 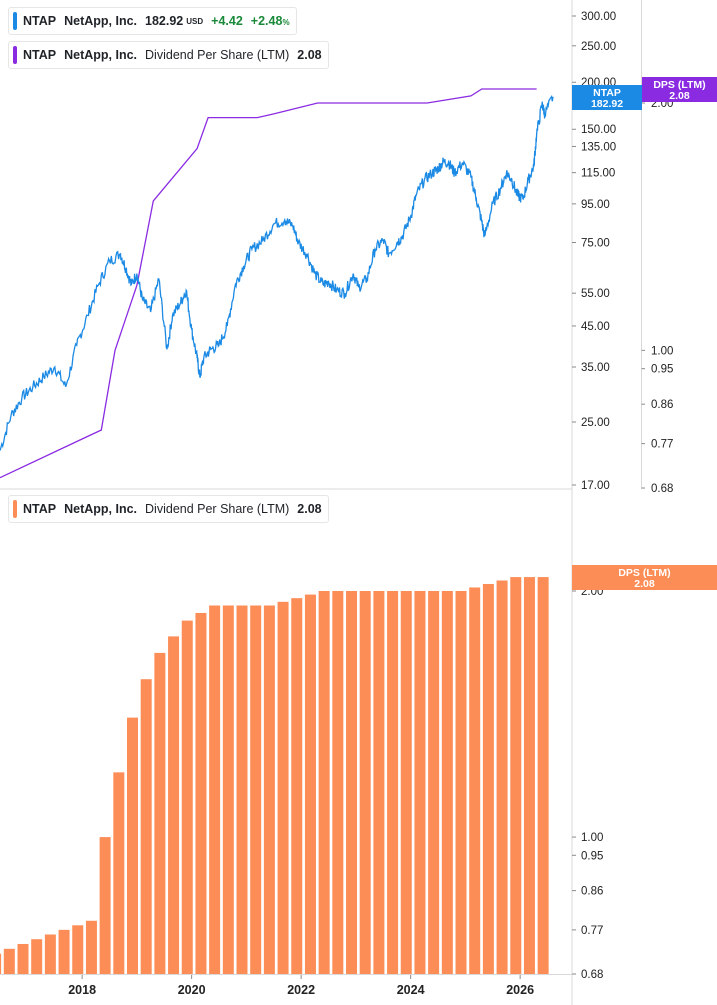 What do you see at coordinates (592, 838) in the screenshot?
I see `dps-bottom-tick-label: 1.00` at bounding box center [592, 838].